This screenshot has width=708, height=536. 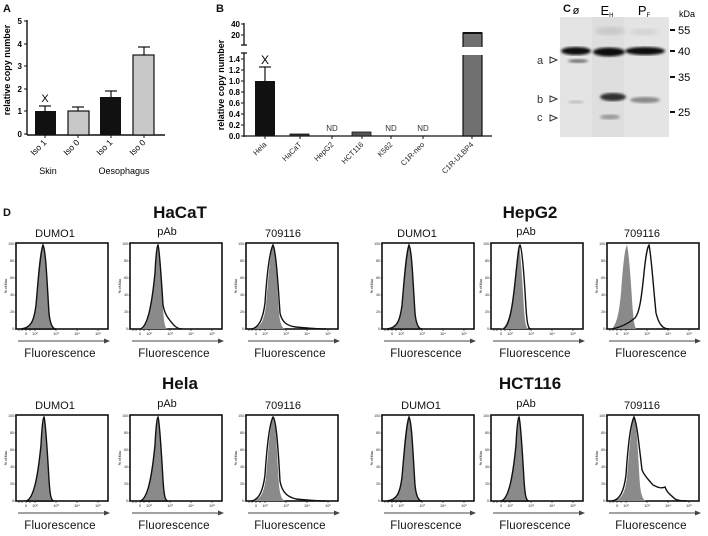 I want to click on svg-text: 20, so click(x=235, y=35).